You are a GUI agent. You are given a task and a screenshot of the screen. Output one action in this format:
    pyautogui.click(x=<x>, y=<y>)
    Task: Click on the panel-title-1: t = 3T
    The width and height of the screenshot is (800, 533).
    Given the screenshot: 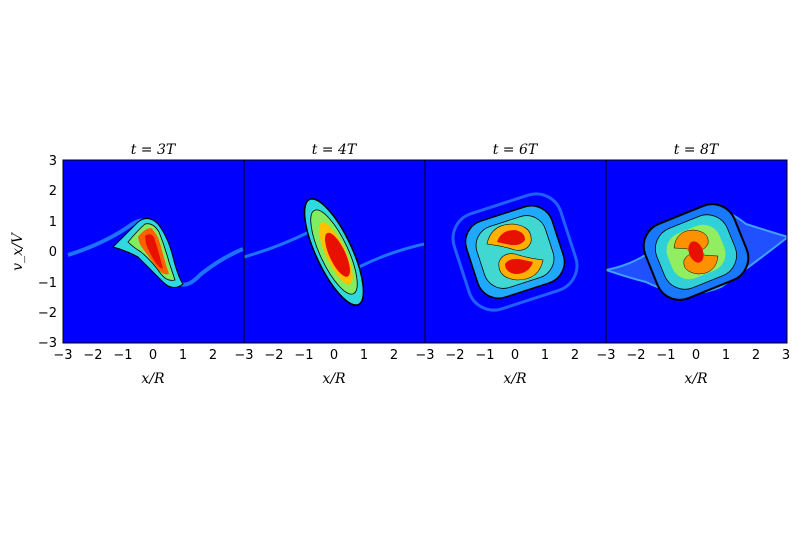 What is the action you would take?
    pyautogui.click(x=154, y=150)
    